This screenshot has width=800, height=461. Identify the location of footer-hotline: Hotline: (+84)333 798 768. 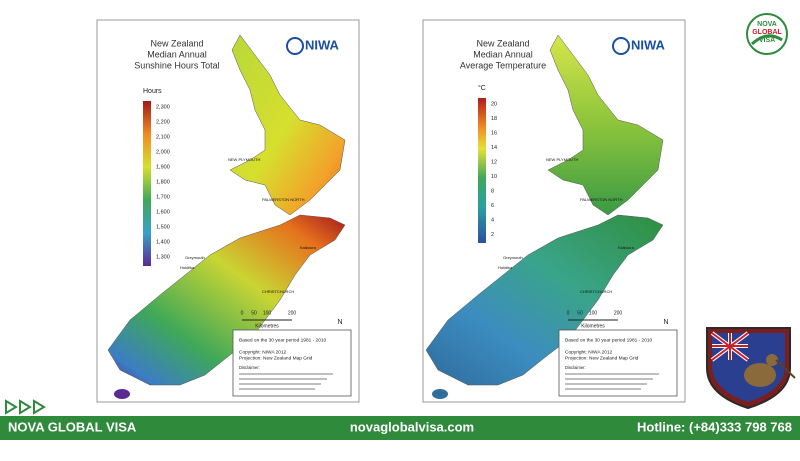
(714, 426).